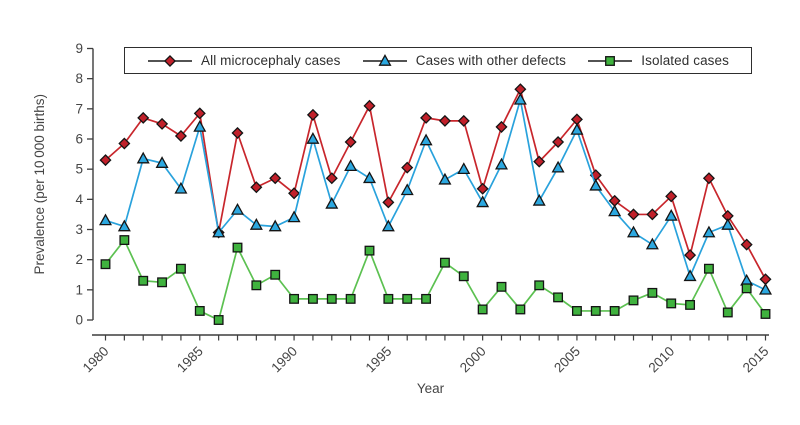 This screenshot has height=425, width=800. Describe the element at coordinates (79, 139) in the screenshot. I see `y-tick-label: 6` at that location.